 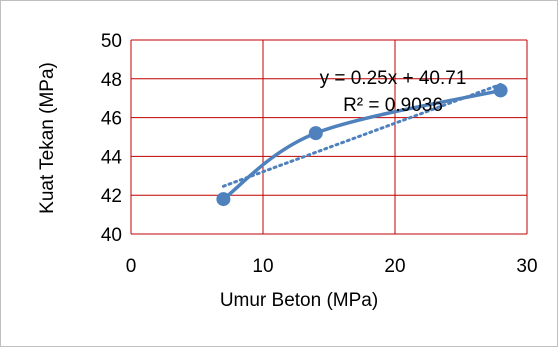 I want to click on y-tick-label-42: 42, so click(x=111, y=196).